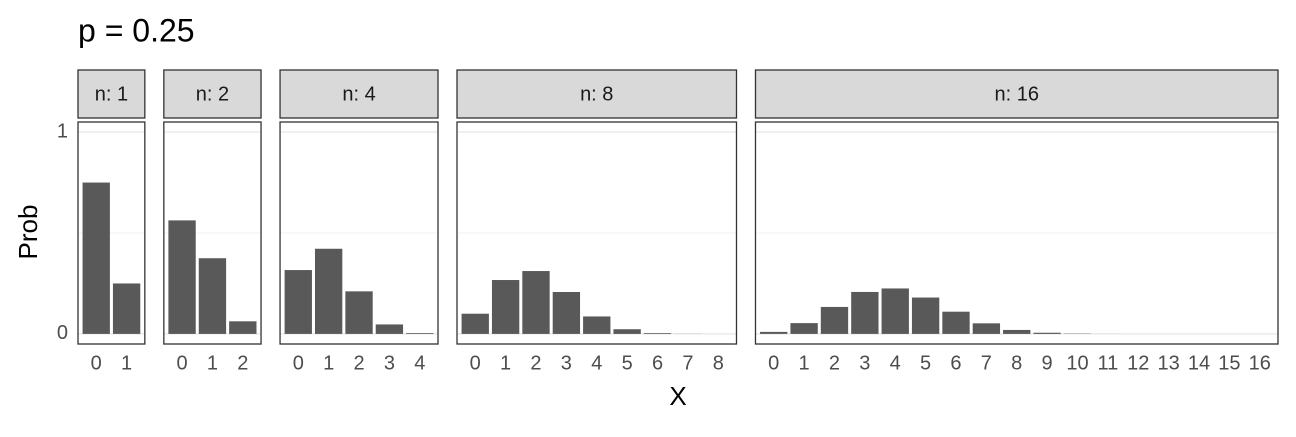 This screenshot has width=1296, height=437. What do you see at coordinates (136, 30) in the screenshot?
I see `chart-title: p = 0.25` at bounding box center [136, 30].